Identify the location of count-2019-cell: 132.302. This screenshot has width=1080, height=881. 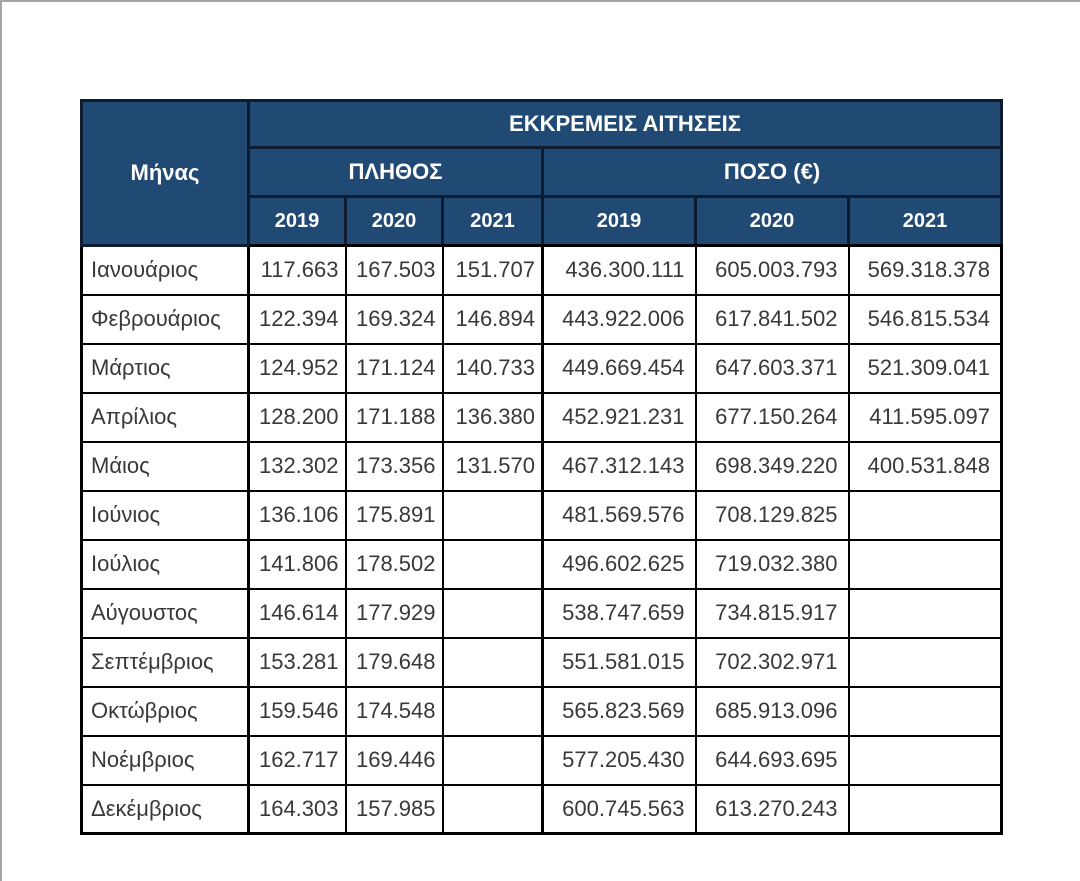
(297, 466).